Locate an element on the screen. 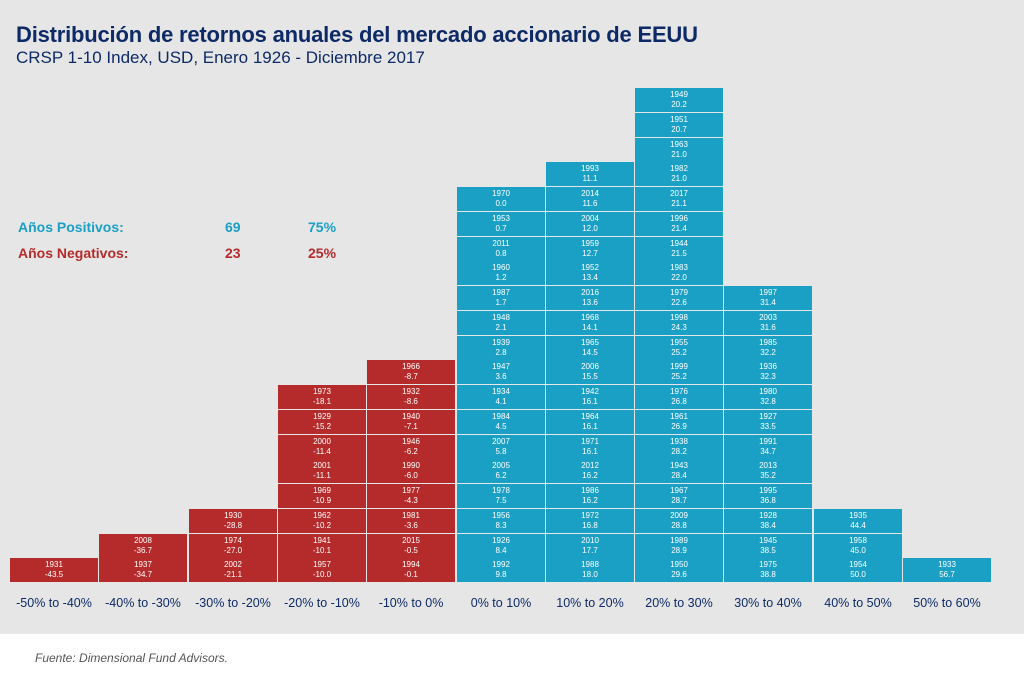 The height and width of the screenshot is (674, 1024). cell-return: 7.5 is located at coordinates (501, 500).